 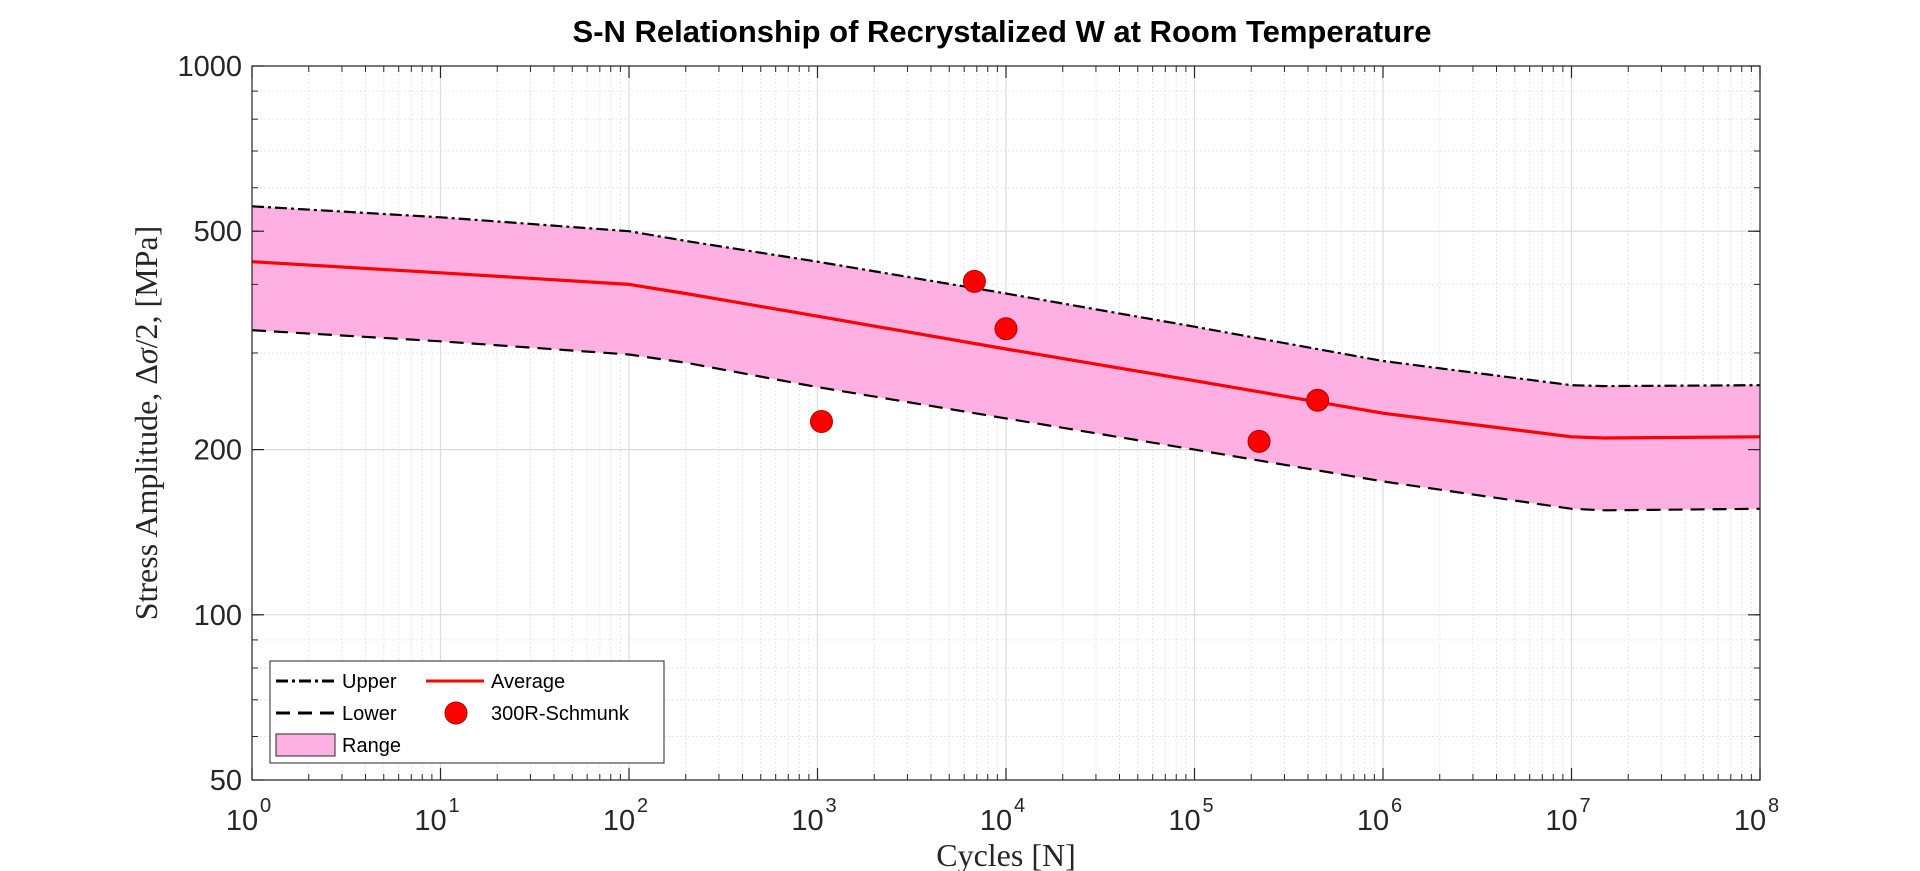 What do you see at coordinates (226, 781) in the screenshot?
I see `y-tick-label: 50` at bounding box center [226, 781].